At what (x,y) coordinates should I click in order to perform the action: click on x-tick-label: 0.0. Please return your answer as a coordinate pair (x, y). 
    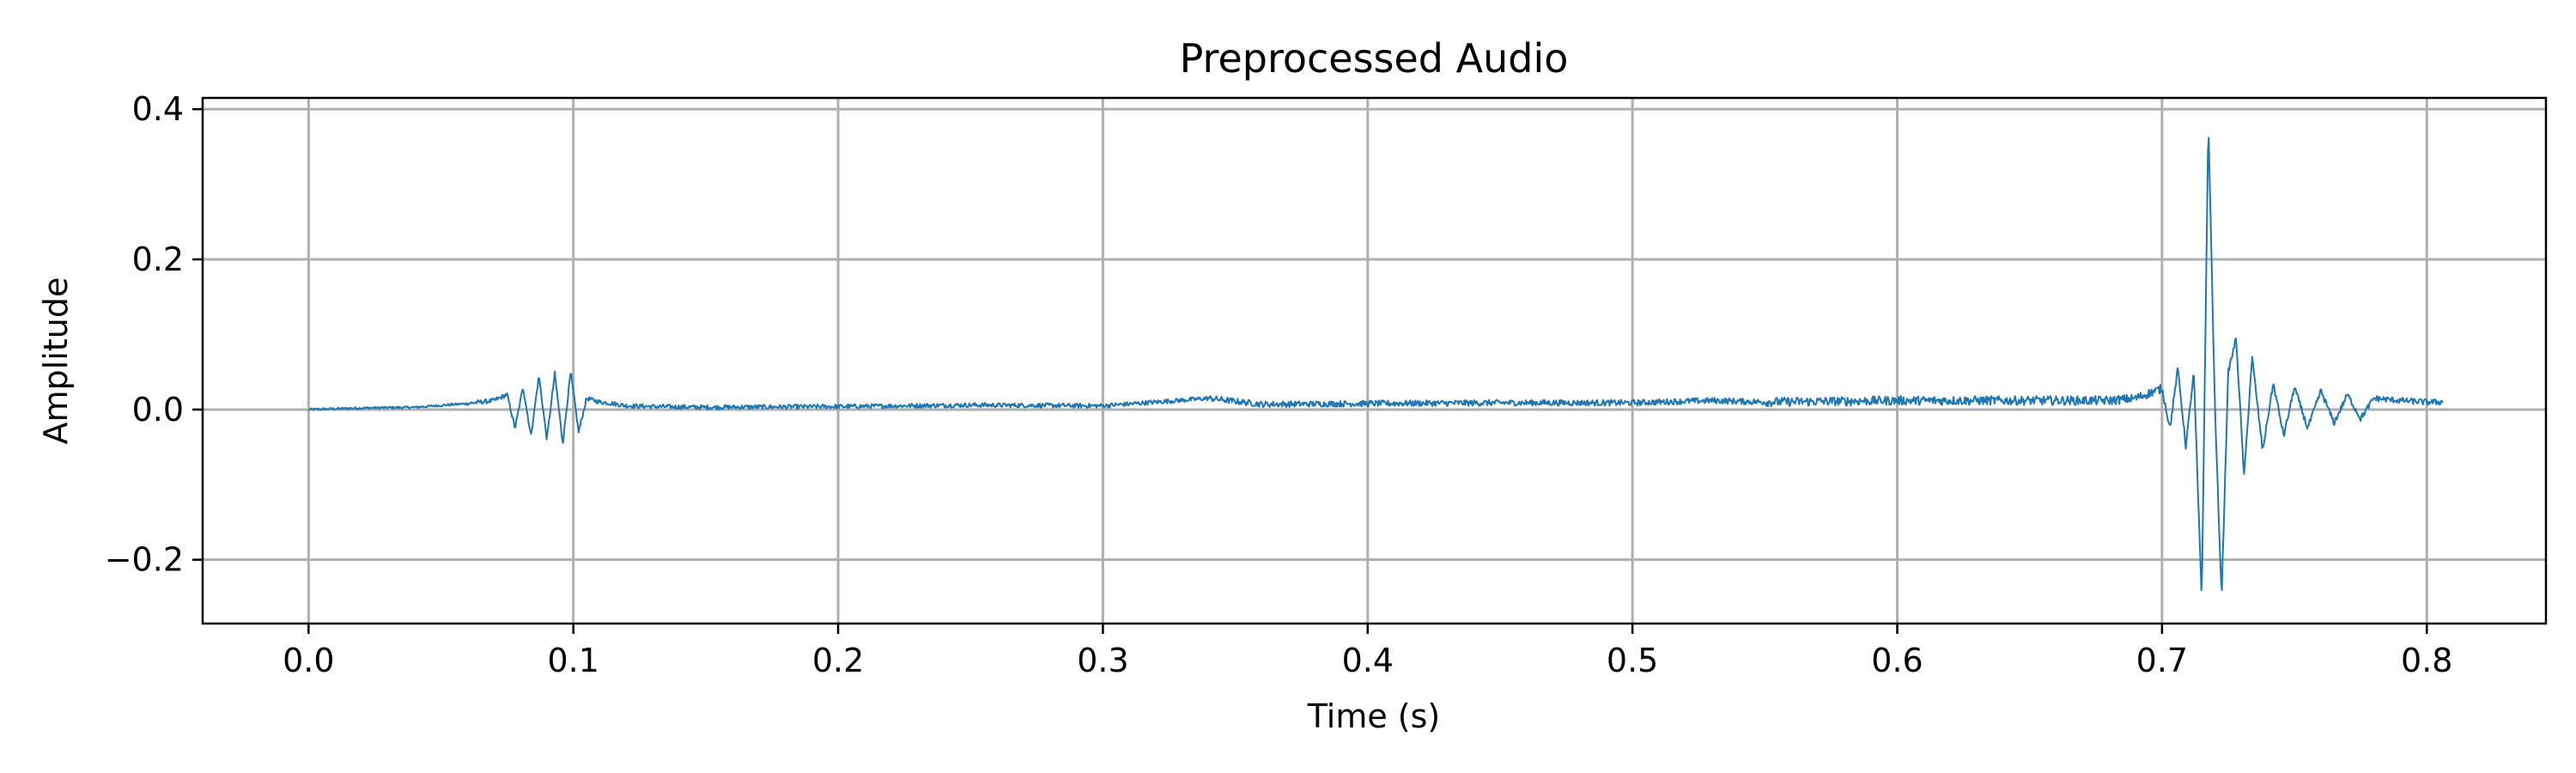
    Looking at the image, I should click on (308, 660).